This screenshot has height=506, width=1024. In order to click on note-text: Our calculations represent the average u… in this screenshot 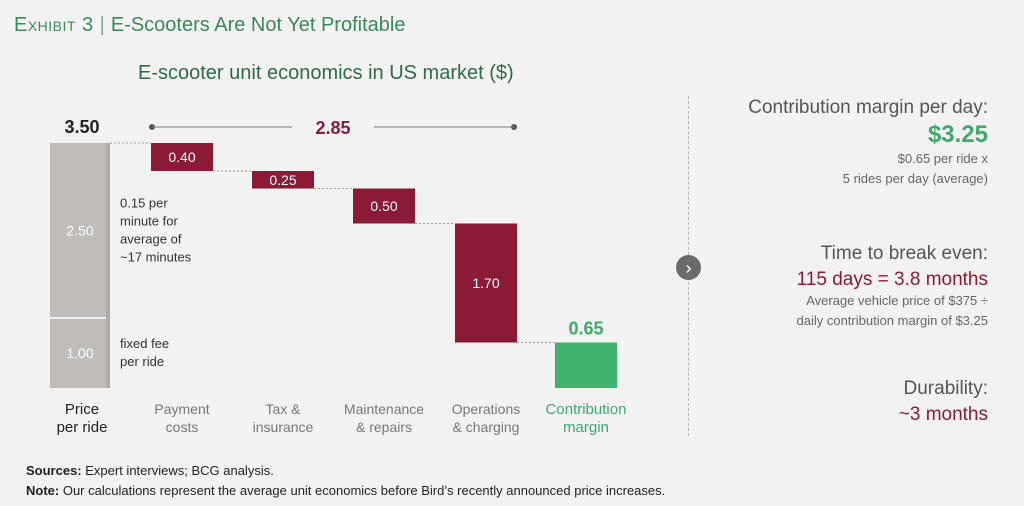, I will do `click(362, 490)`.